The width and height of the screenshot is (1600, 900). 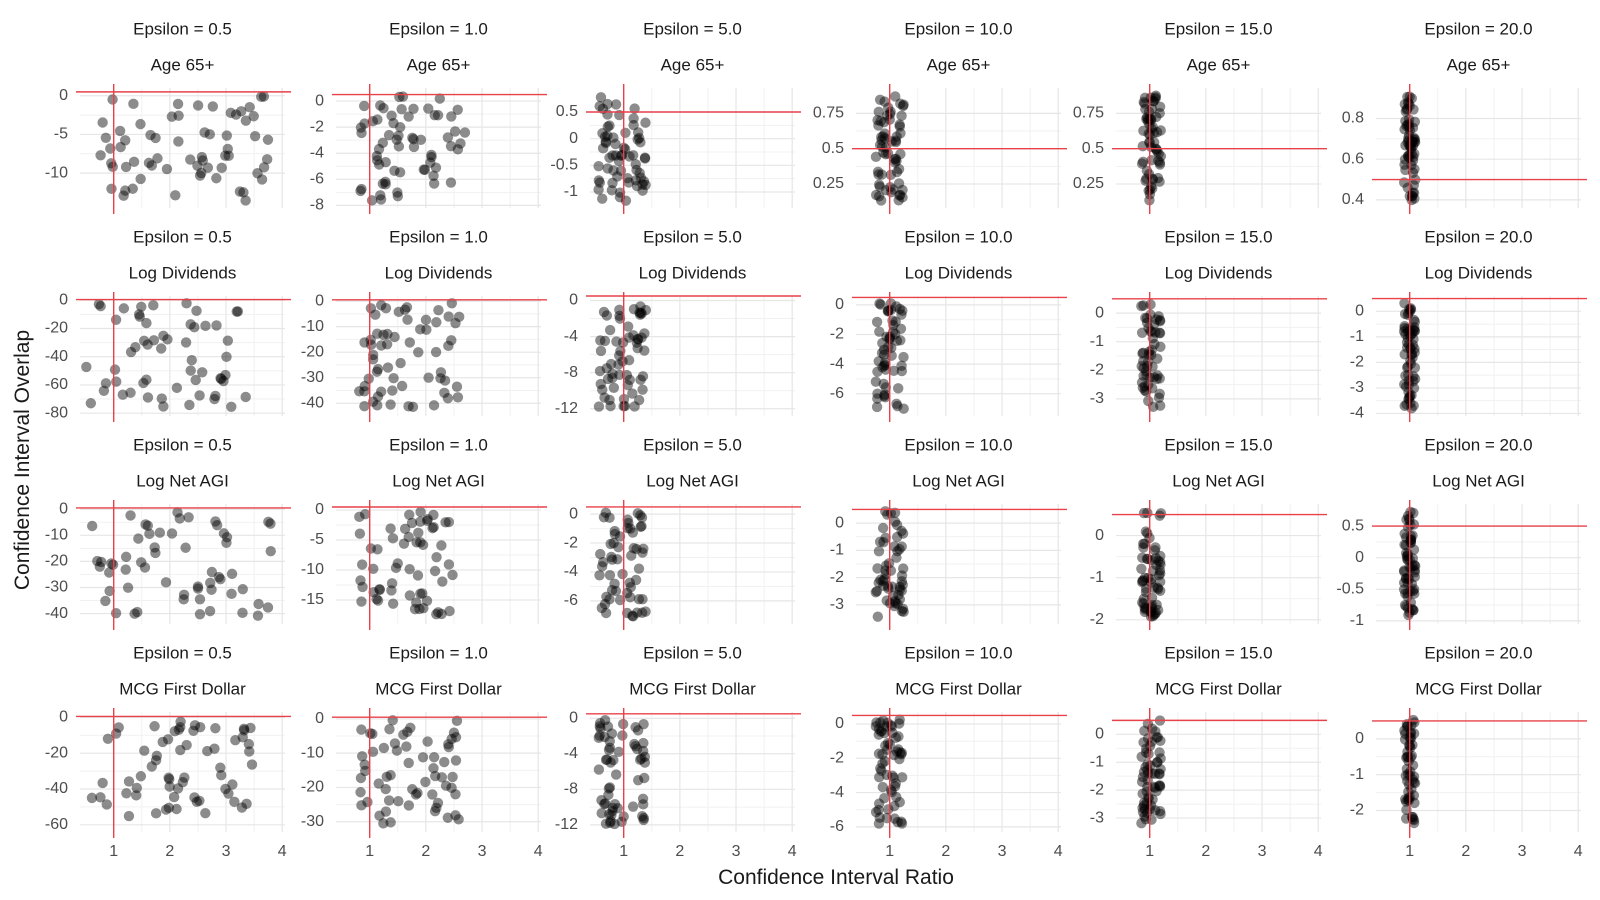 What do you see at coordinates (958, 444) in the screenshot?
I see `strip-epsilon: Epsilon = 10.0` at bounding box center [958, 444].